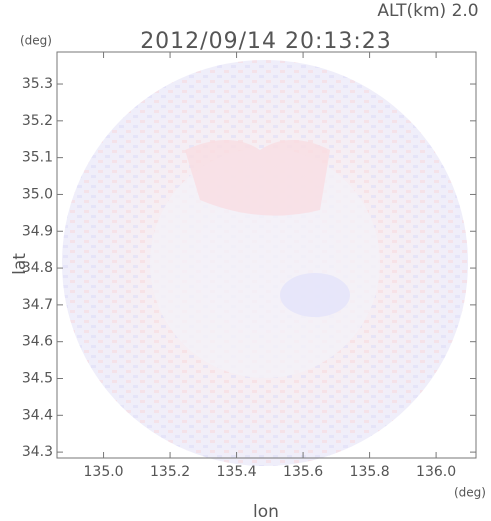  I want to click on x-tick-label: 135.2, so click(170, 472).